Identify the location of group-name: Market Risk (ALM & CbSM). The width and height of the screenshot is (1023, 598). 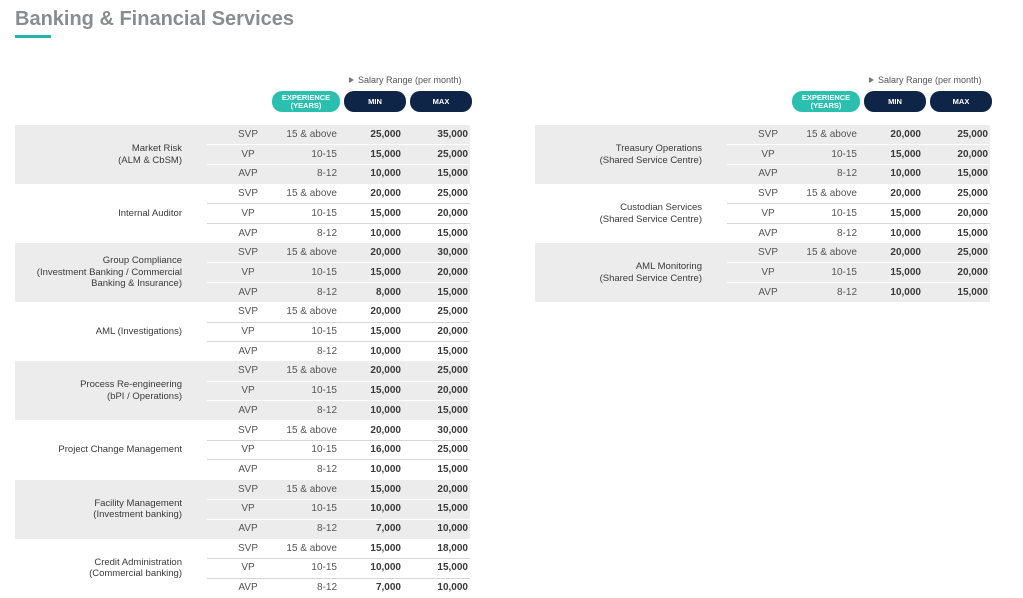
(98, 154).